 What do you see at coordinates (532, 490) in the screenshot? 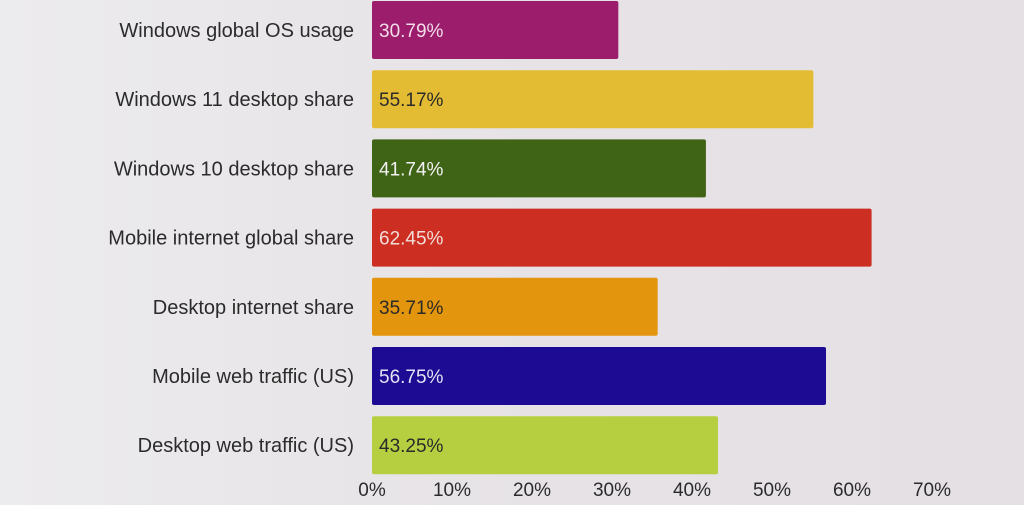
I see `x-tick-label: 20%` at bounding box center [532, 490].